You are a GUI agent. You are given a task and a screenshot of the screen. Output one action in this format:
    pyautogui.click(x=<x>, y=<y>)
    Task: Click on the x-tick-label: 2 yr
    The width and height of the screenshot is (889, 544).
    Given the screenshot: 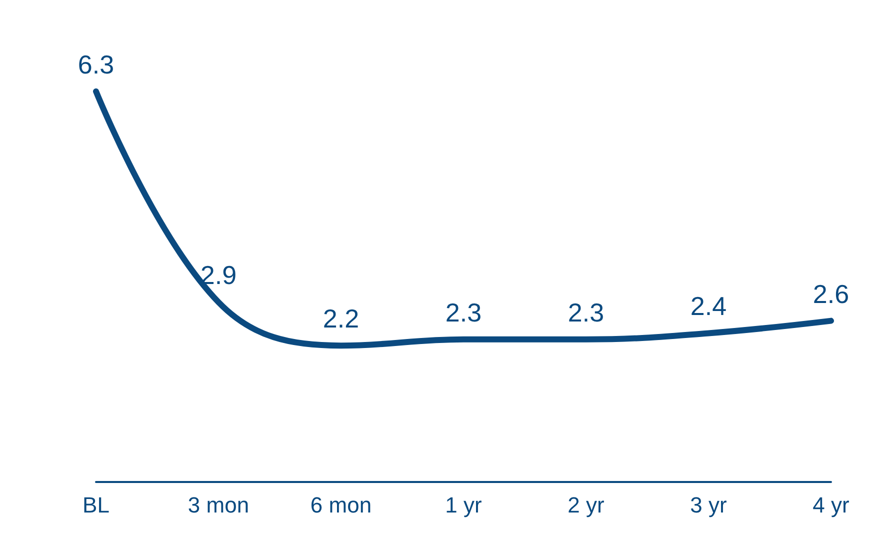 What is the action you would take?
    pyautogui.click(x=586, y=505)
    